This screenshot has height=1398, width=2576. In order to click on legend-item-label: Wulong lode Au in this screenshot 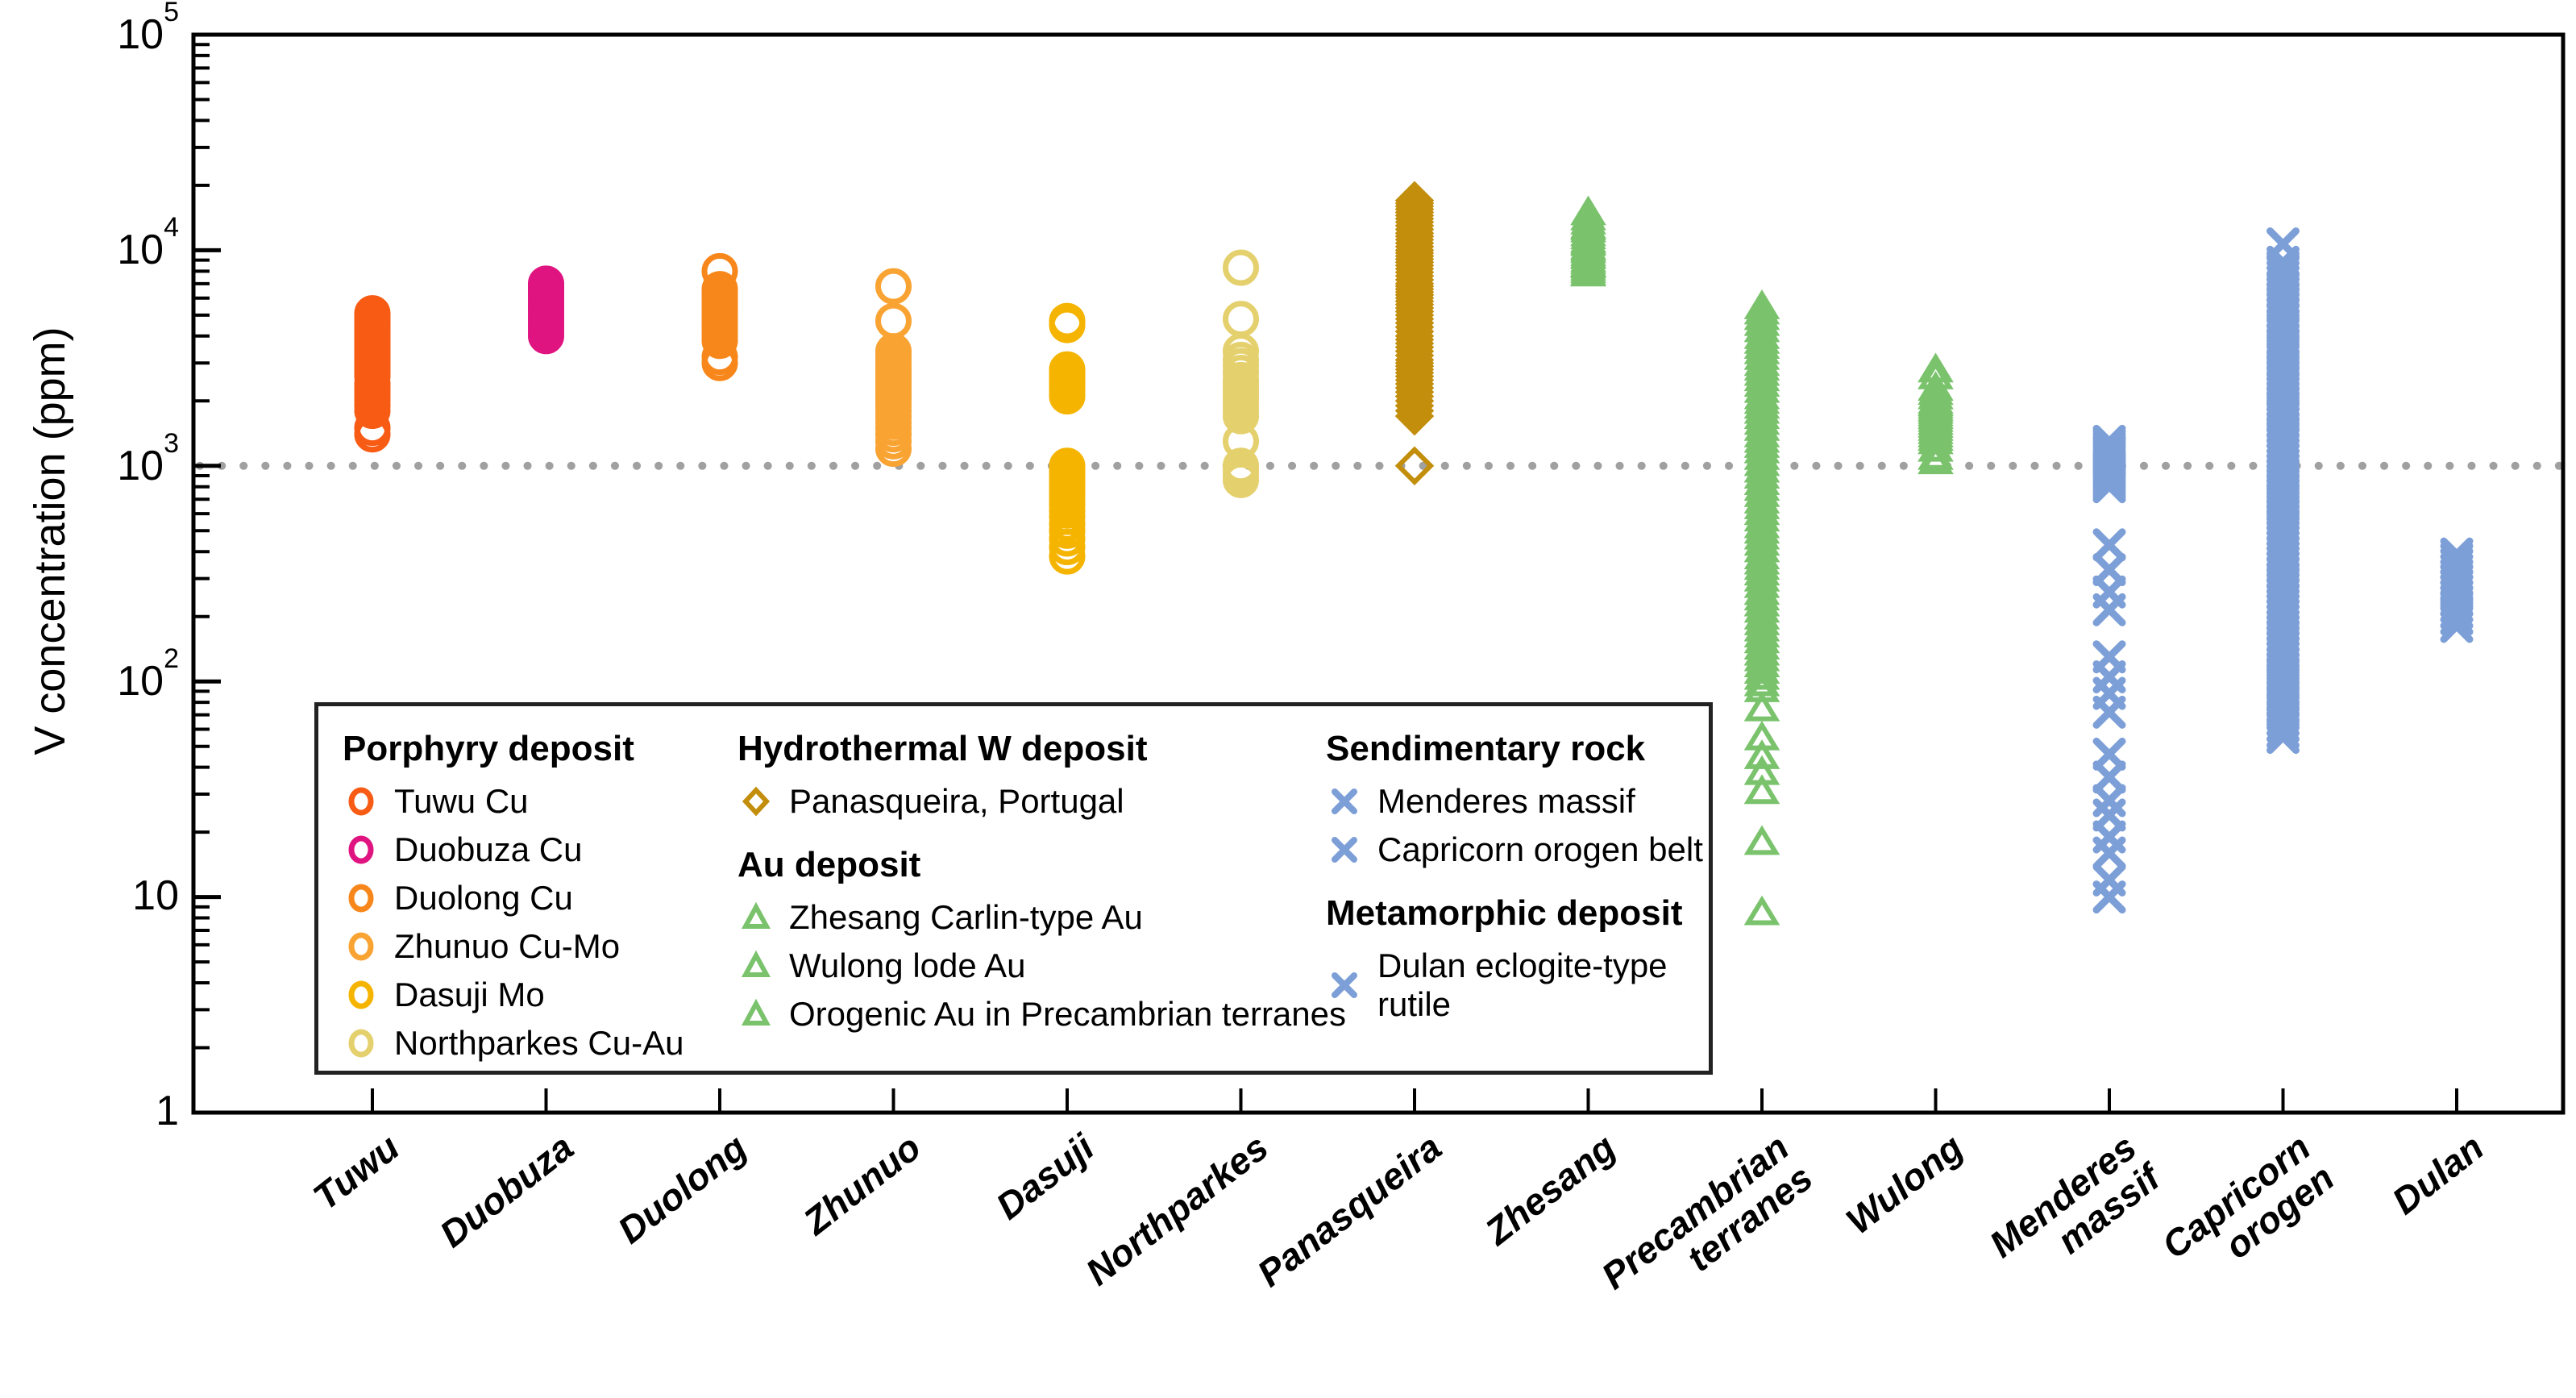, I will do `click(907, 965)`.